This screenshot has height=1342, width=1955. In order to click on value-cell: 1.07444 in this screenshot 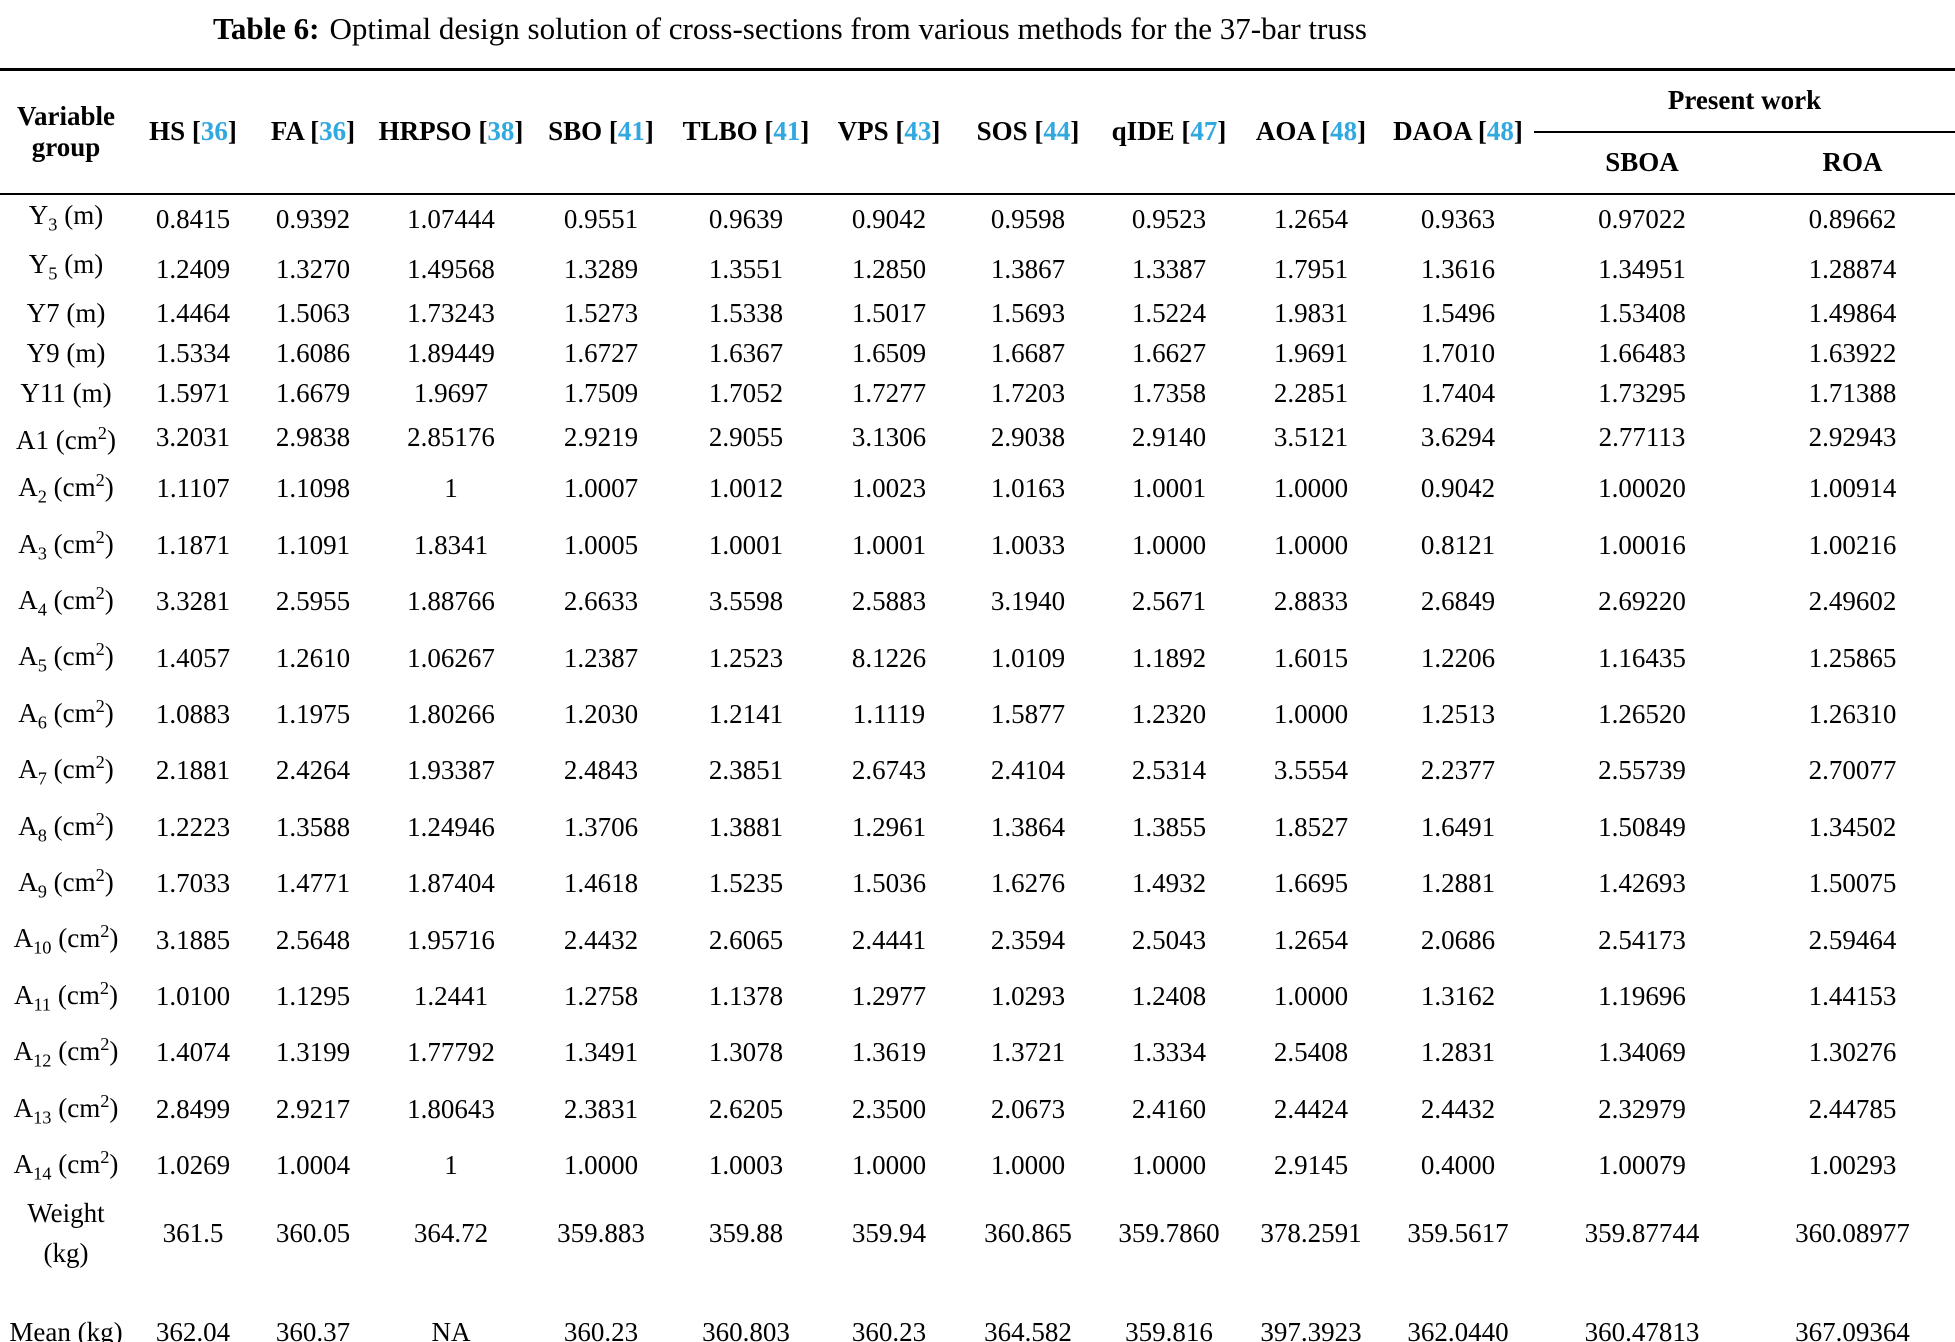, I will do `click(451, 219)`.